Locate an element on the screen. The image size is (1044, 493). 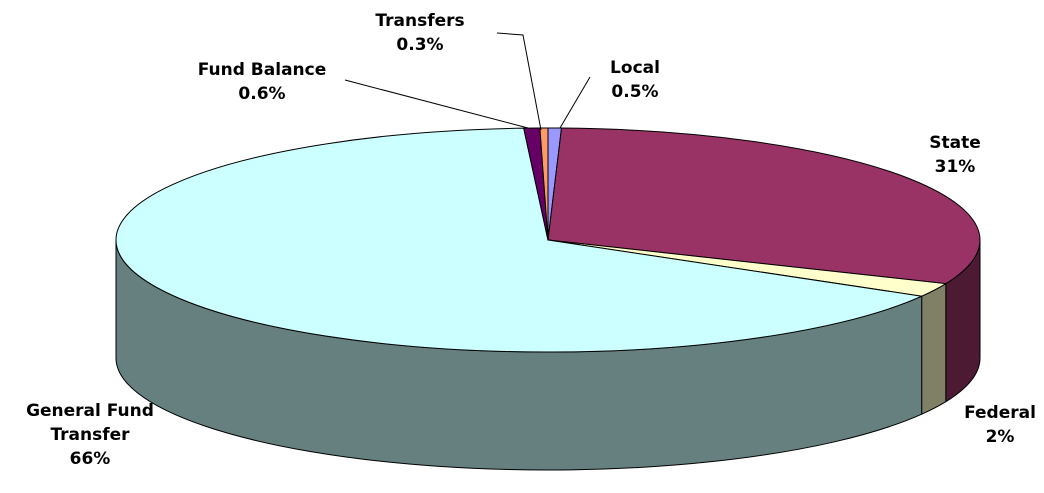
category-label: Fund Balance is located at coordinates (262, 70).